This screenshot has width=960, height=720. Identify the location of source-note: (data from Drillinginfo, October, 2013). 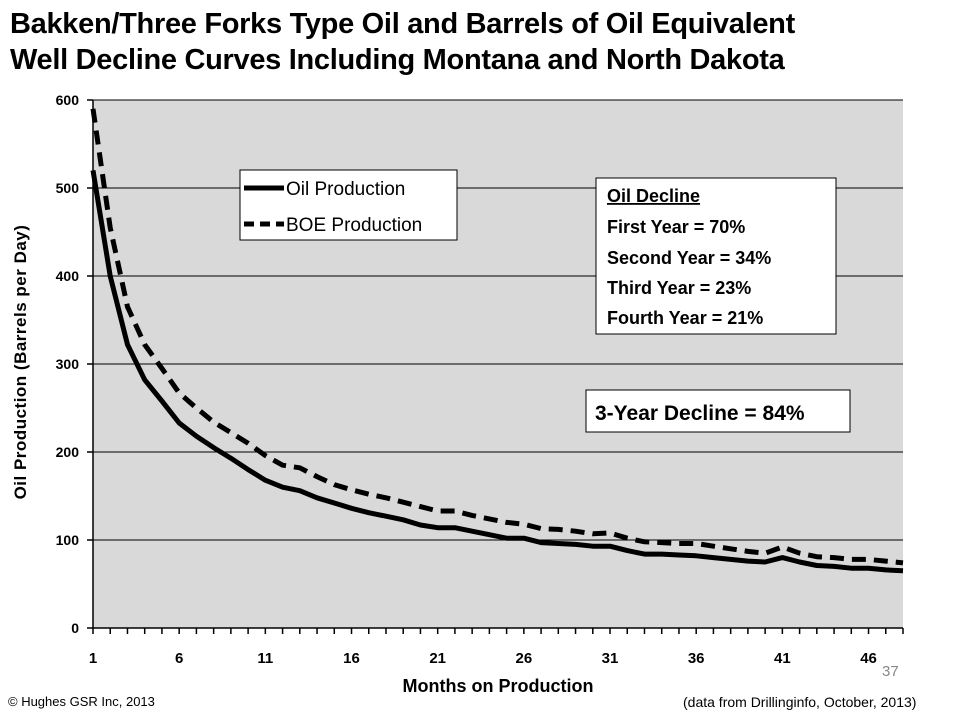
(800, 702).